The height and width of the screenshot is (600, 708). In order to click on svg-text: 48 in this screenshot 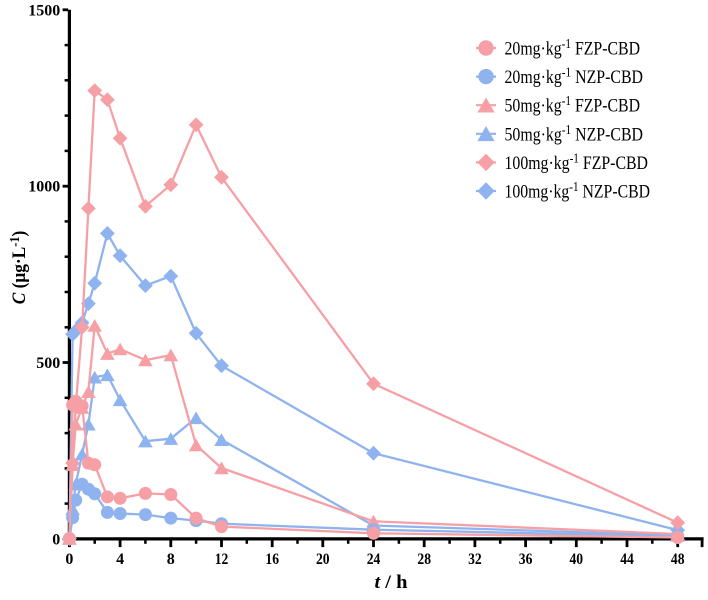, I will do `click(678, 559)`.